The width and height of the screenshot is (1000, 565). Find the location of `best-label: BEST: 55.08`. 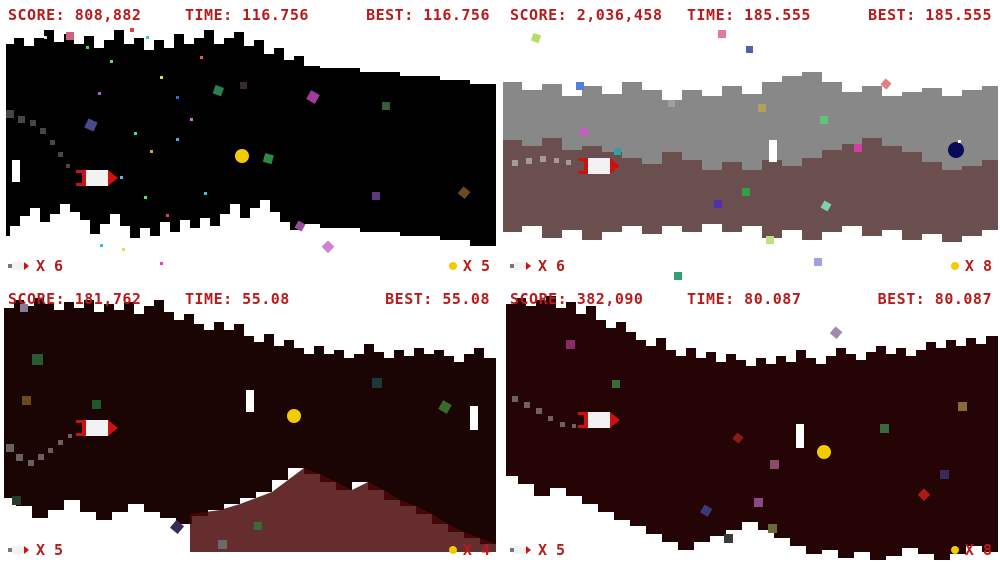

best-label: BEST: 55.08 is located at coordinates (437, 299).